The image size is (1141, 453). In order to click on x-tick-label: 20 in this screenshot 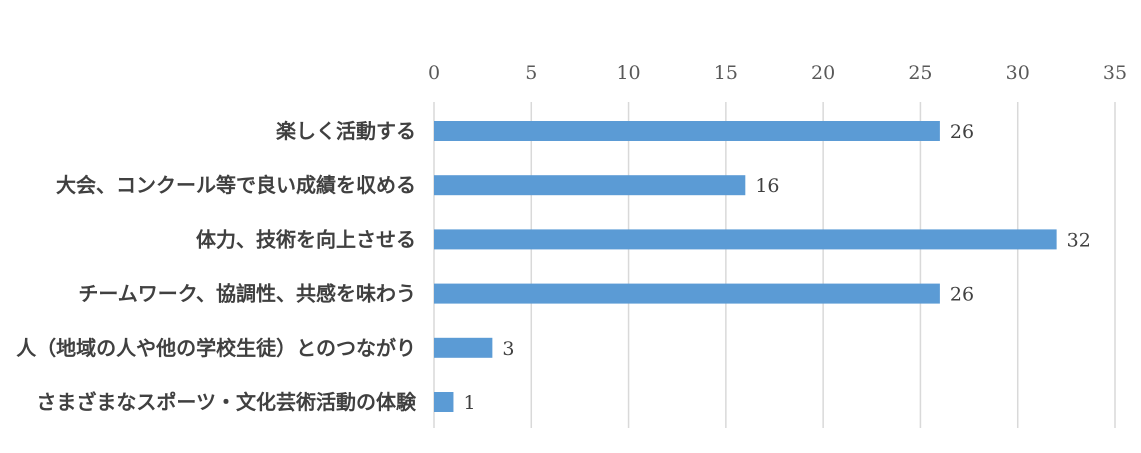, I will do `click(823, 73)`.